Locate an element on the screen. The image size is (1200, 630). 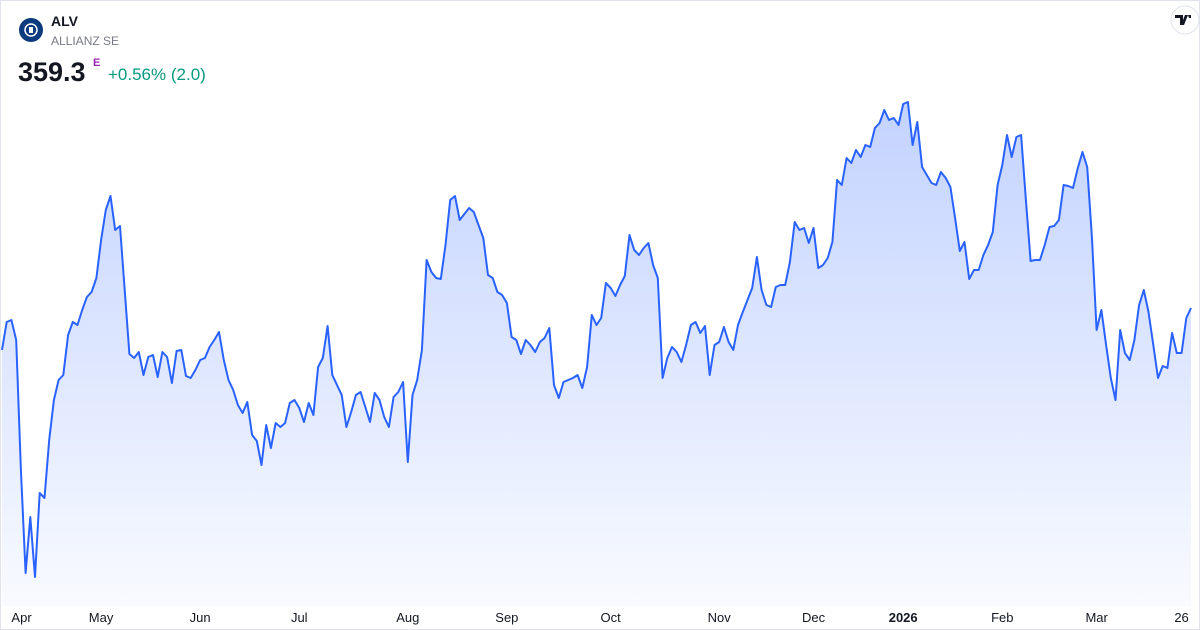
x-tick-label: Mar is located at coordinates (1096, 617).